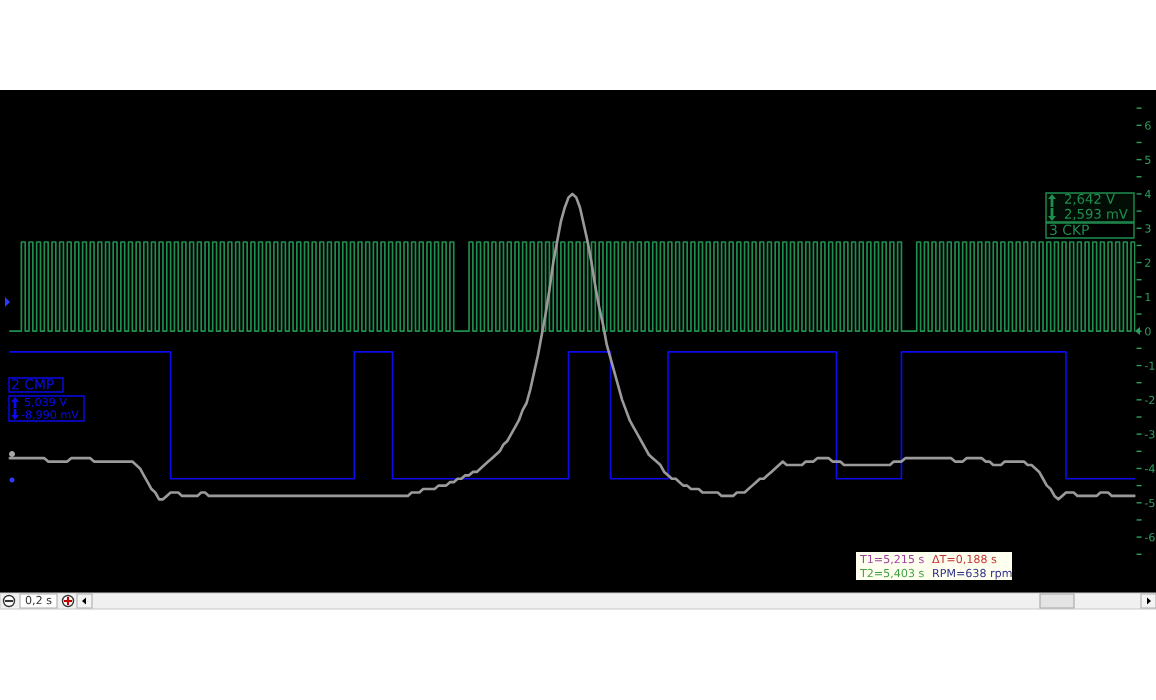 The width and height of the screenshot is (1156, 700). I want to click on y-tick-label: -1, so click(1149, 365).